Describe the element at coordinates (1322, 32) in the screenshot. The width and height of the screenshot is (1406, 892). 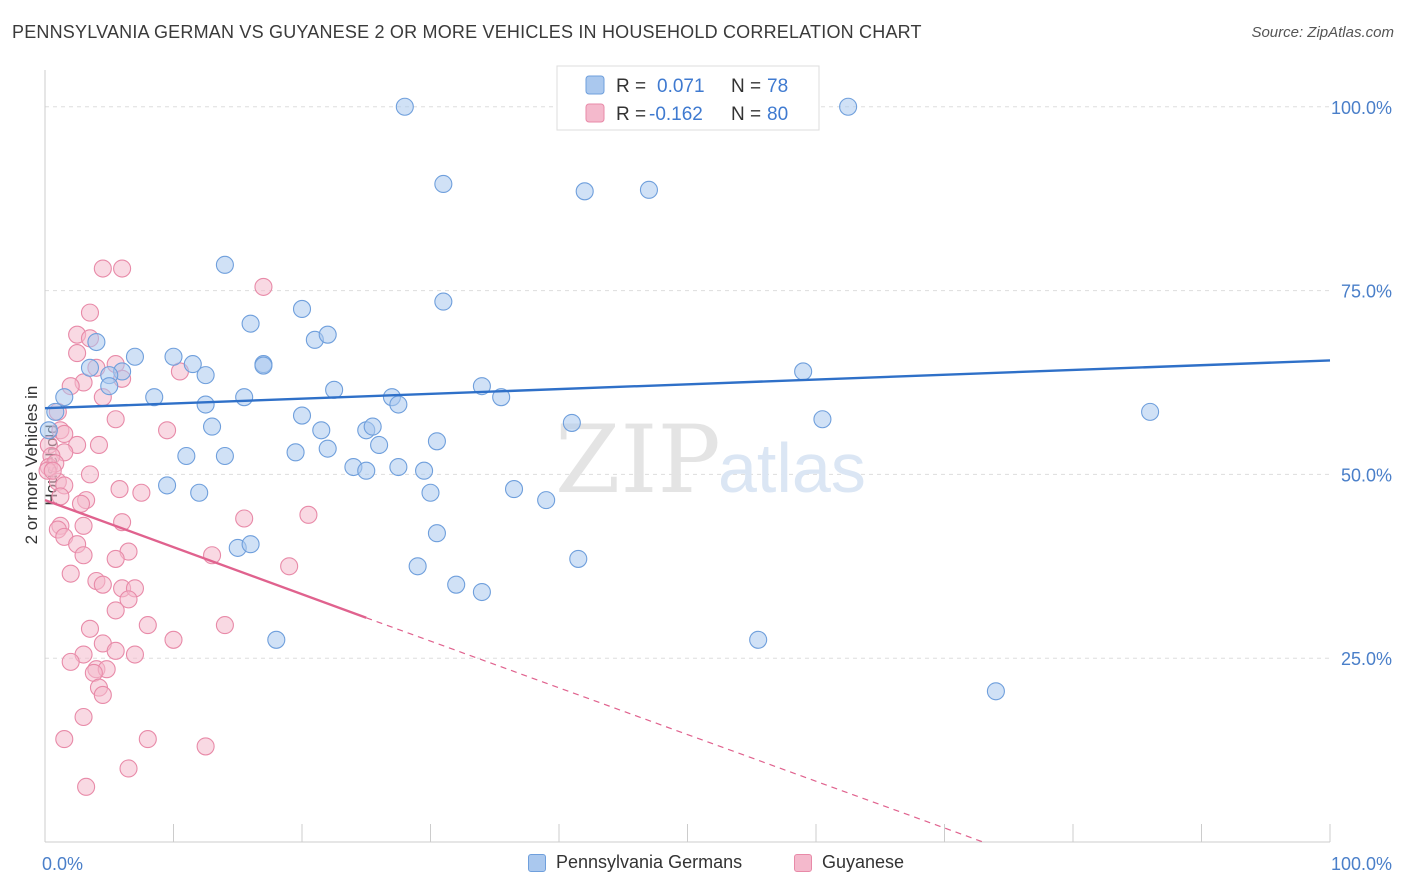
I see `source-label: Source: ZipAtlas.com` at that location.